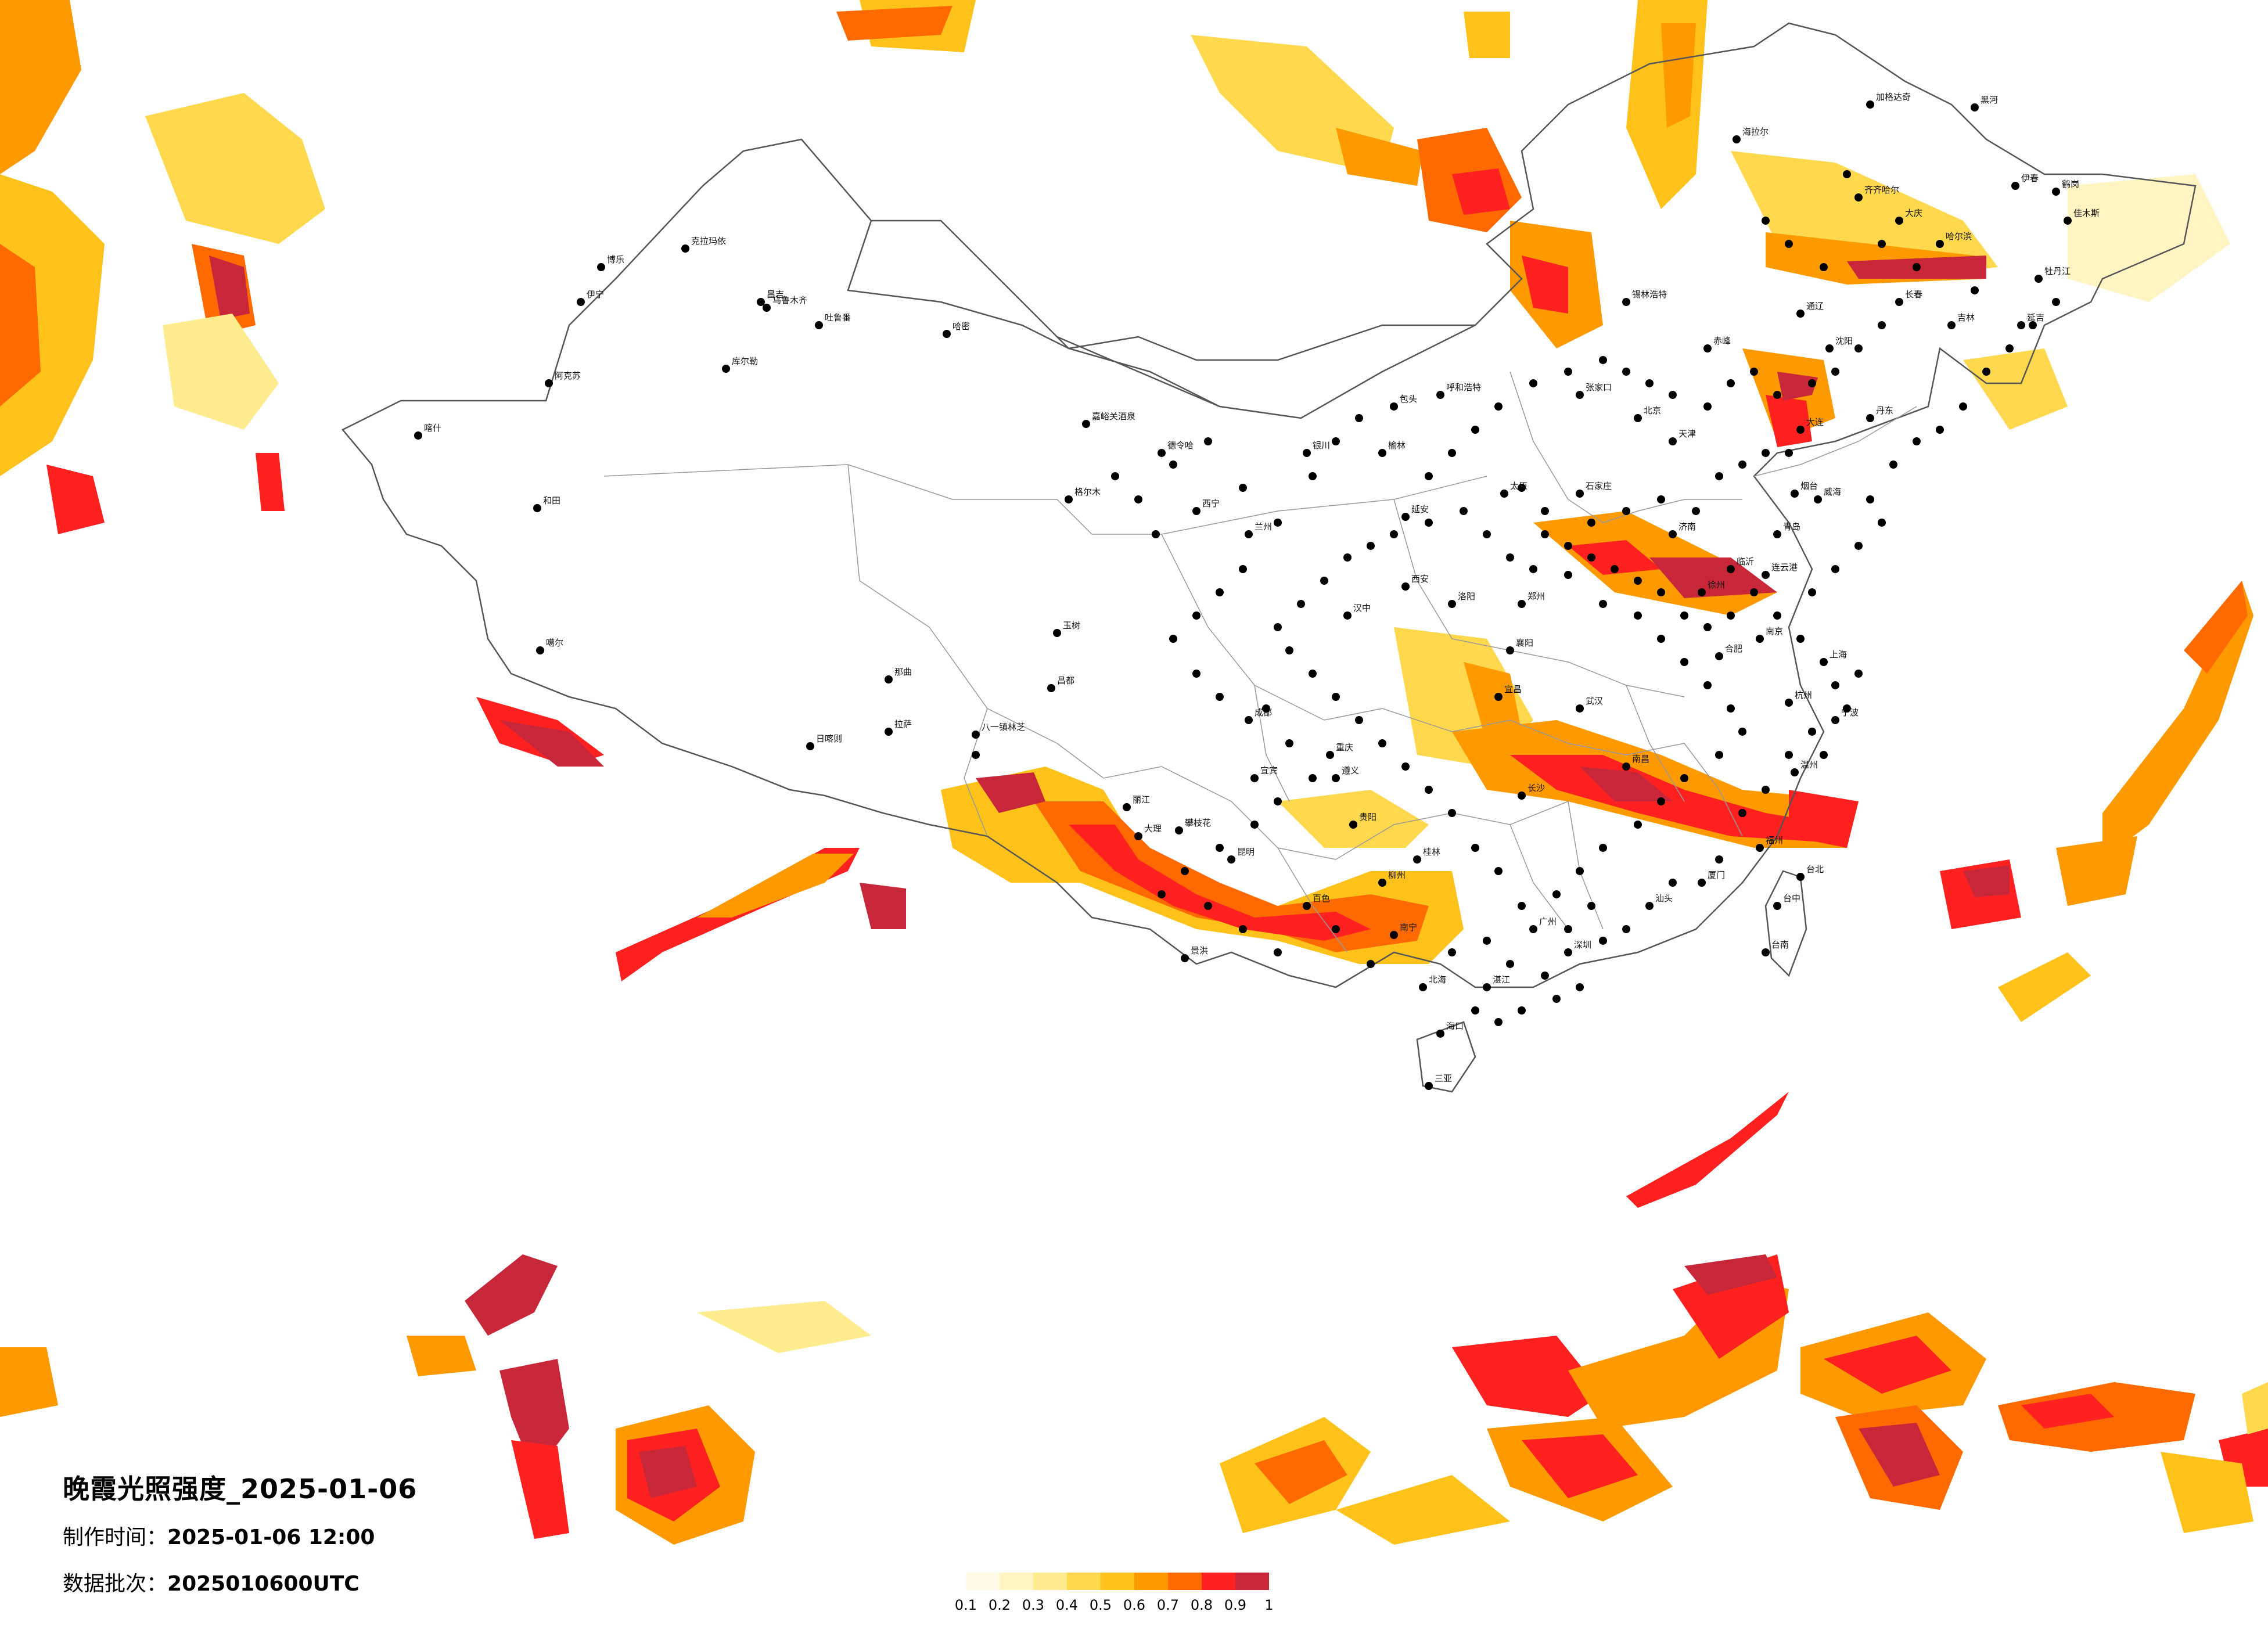 The height and width of the screenshot is (1626, 2268). What do you see at coordinates (1367, 817) in the screenshot?
I see `city-label: 贵阳` at bounding box center [1367, 817].